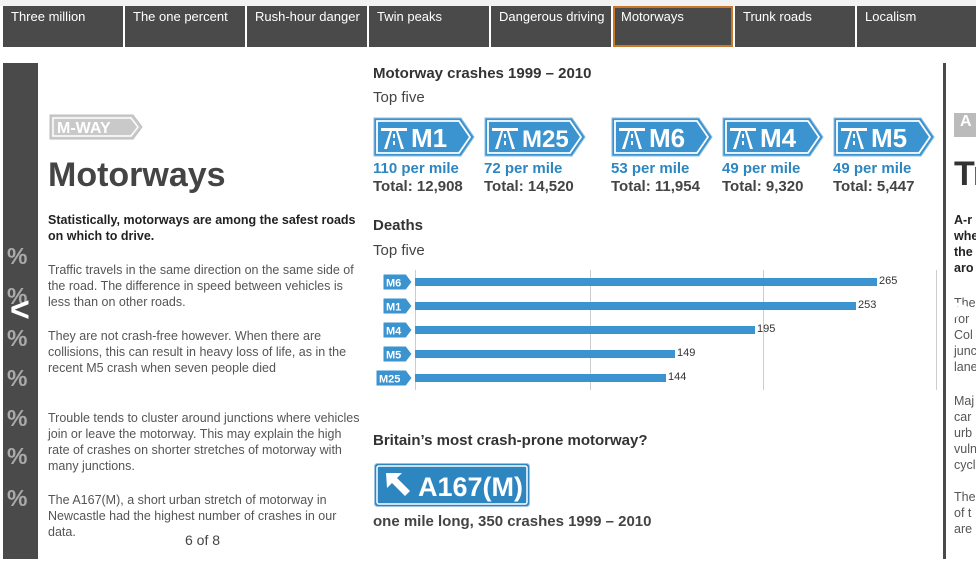 This screenshot has width=976, height=567. I want to click on previous-arrow-icon: <, so click(20, 310).